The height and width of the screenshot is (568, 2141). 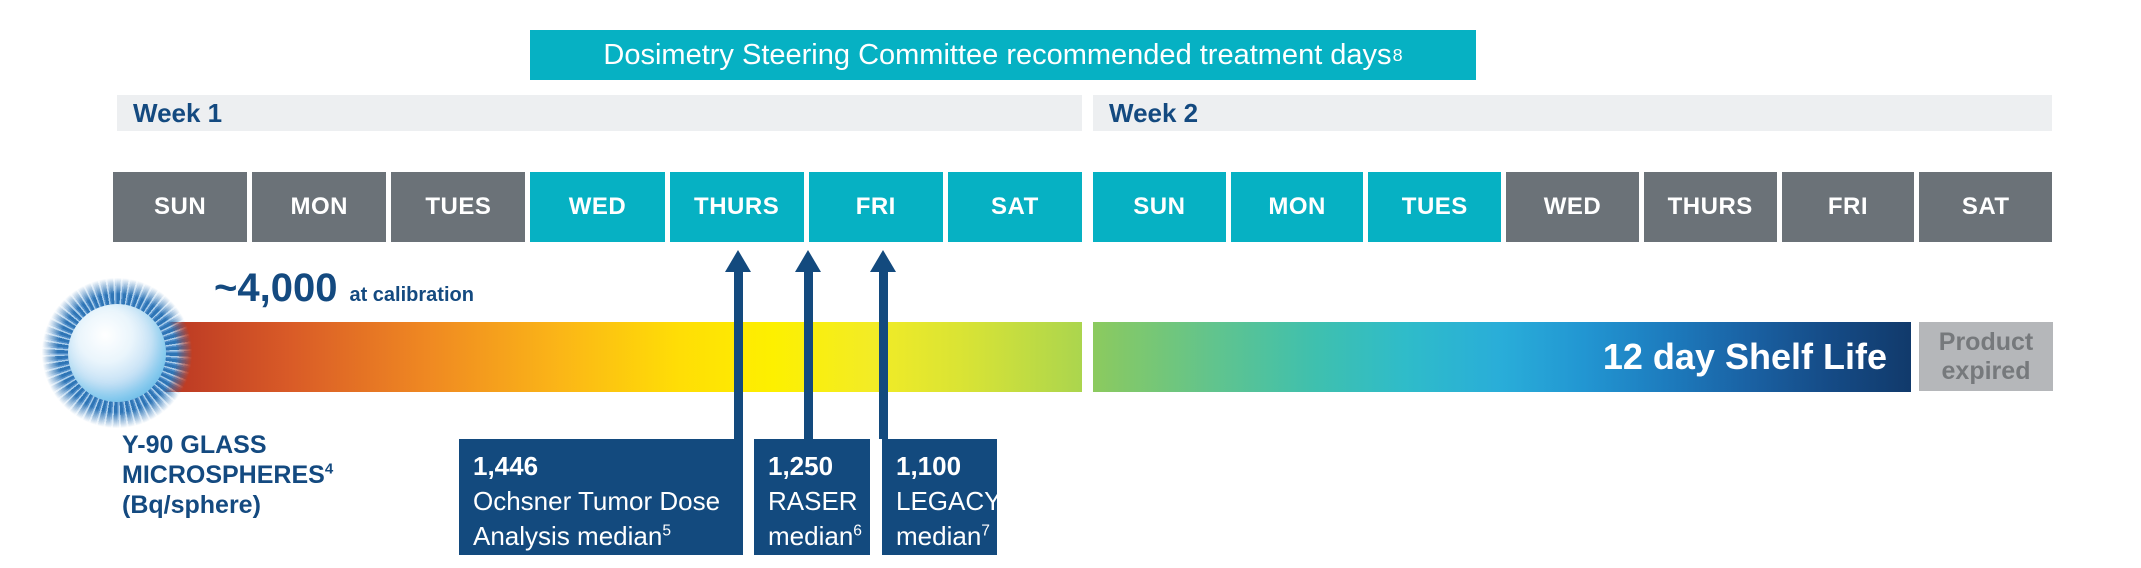 I want to click on day-cell-week1-mon: MON, so click(x=319, y=207).